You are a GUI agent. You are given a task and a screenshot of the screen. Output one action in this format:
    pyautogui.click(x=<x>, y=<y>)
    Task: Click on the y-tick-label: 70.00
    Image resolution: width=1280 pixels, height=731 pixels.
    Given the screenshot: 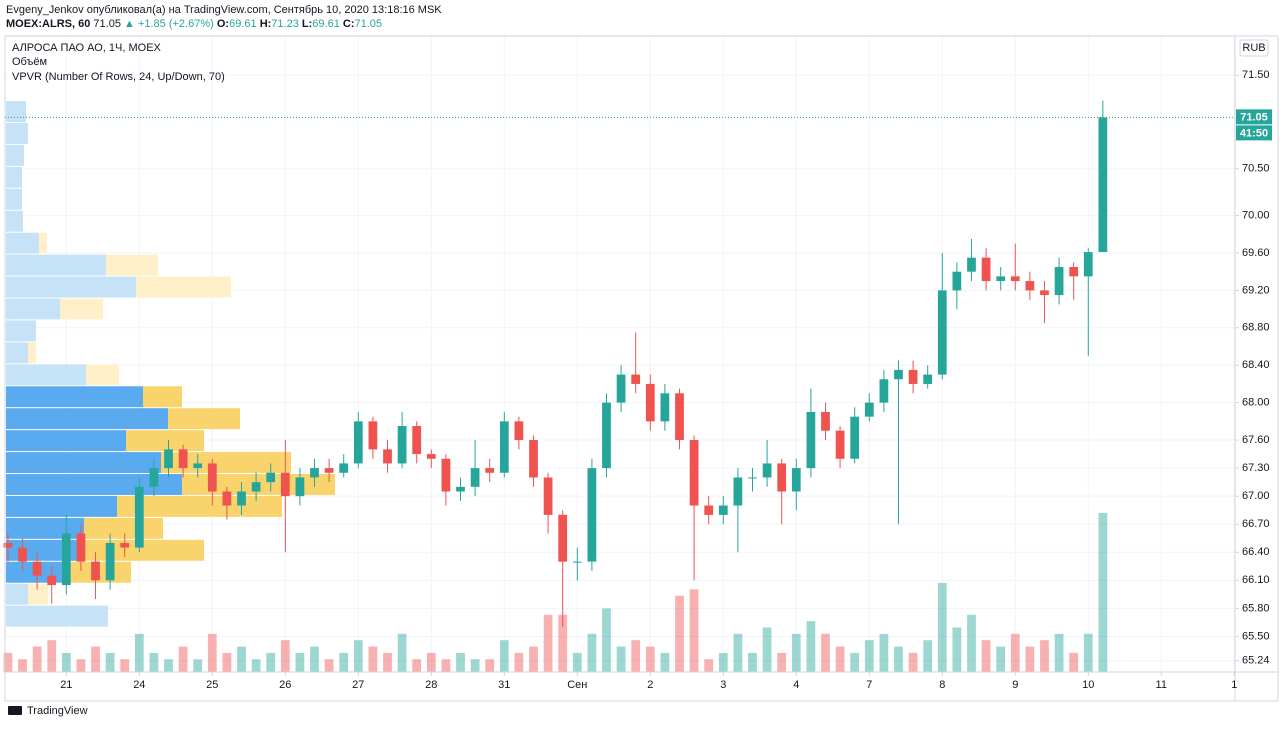 What is the action you would take?
    pyautogui.click(x=1256, y=215)
    